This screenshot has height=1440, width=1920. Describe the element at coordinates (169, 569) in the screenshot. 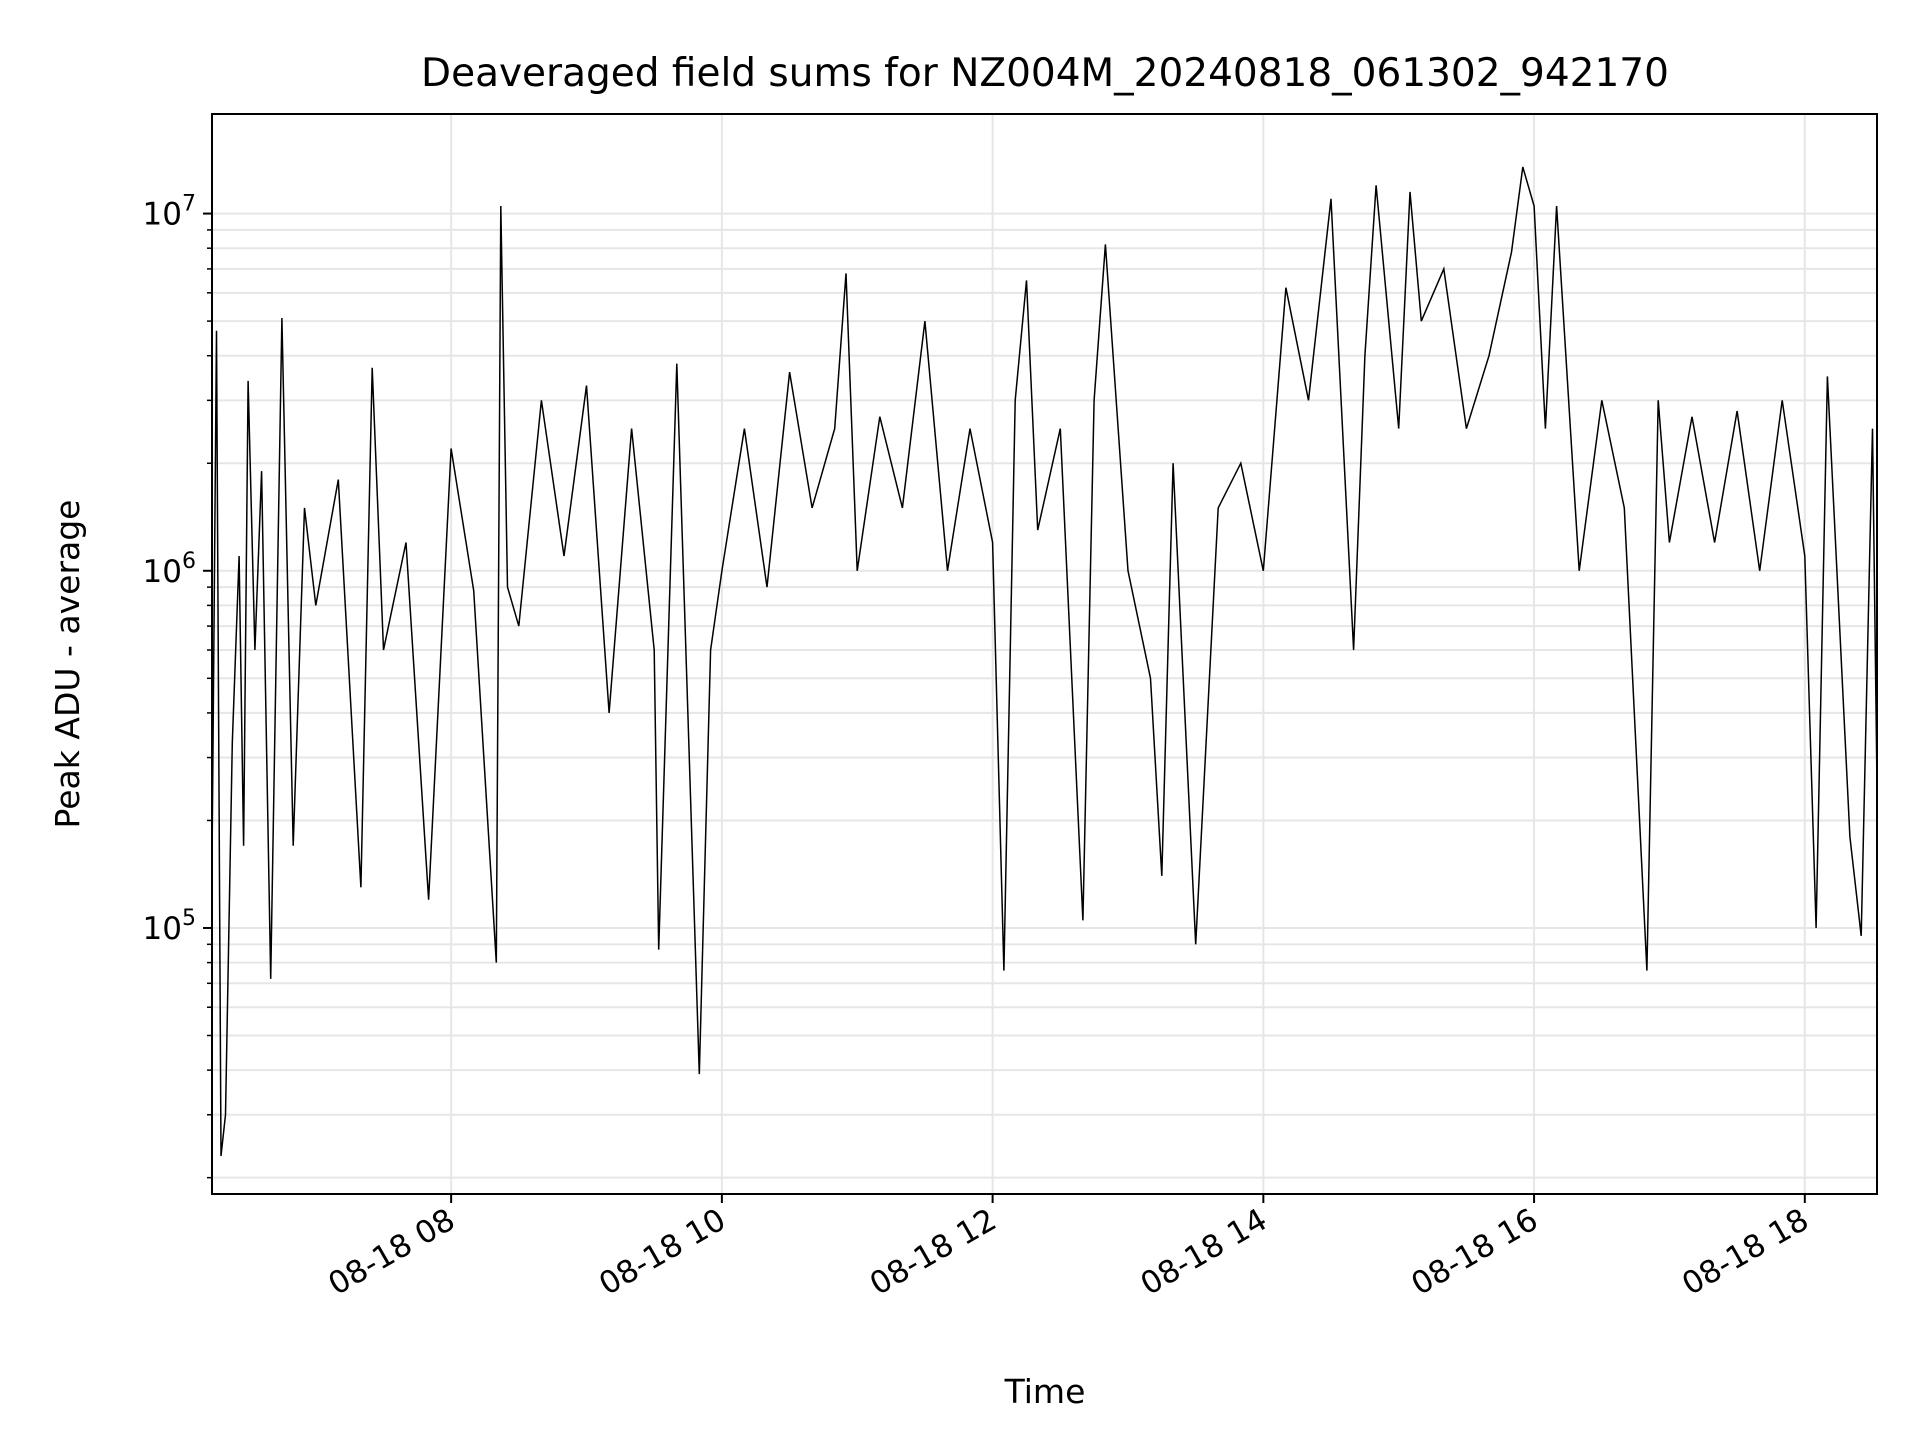

I see `y-tick-label: 10⁶` at that location.